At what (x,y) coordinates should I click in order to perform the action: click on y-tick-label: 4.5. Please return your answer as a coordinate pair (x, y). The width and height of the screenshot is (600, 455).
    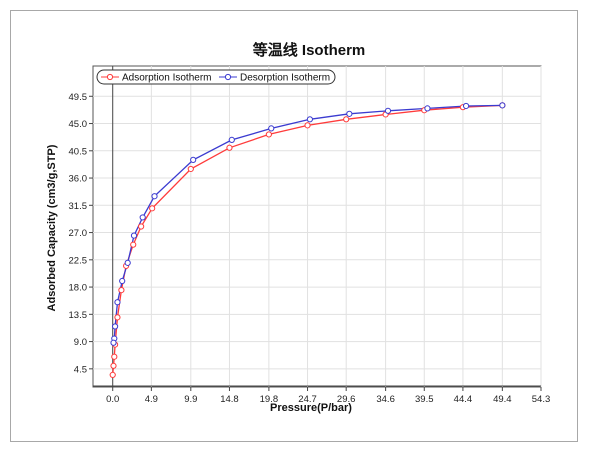
    Looking at the image, I should click on (80, 369).